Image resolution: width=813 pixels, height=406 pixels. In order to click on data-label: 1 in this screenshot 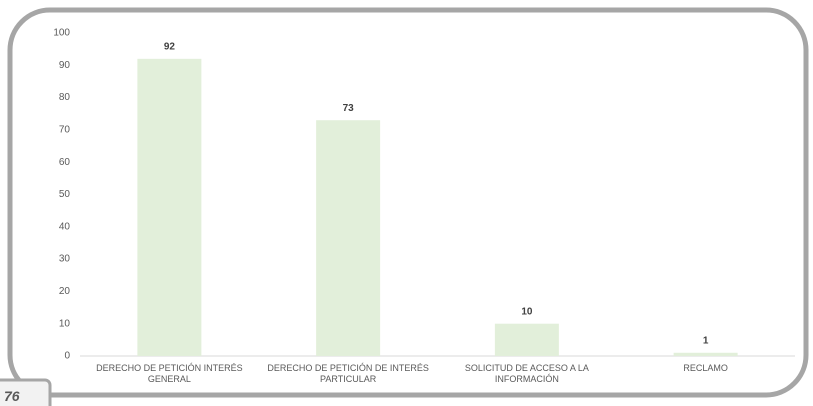, I will do `click(706, 340)`.